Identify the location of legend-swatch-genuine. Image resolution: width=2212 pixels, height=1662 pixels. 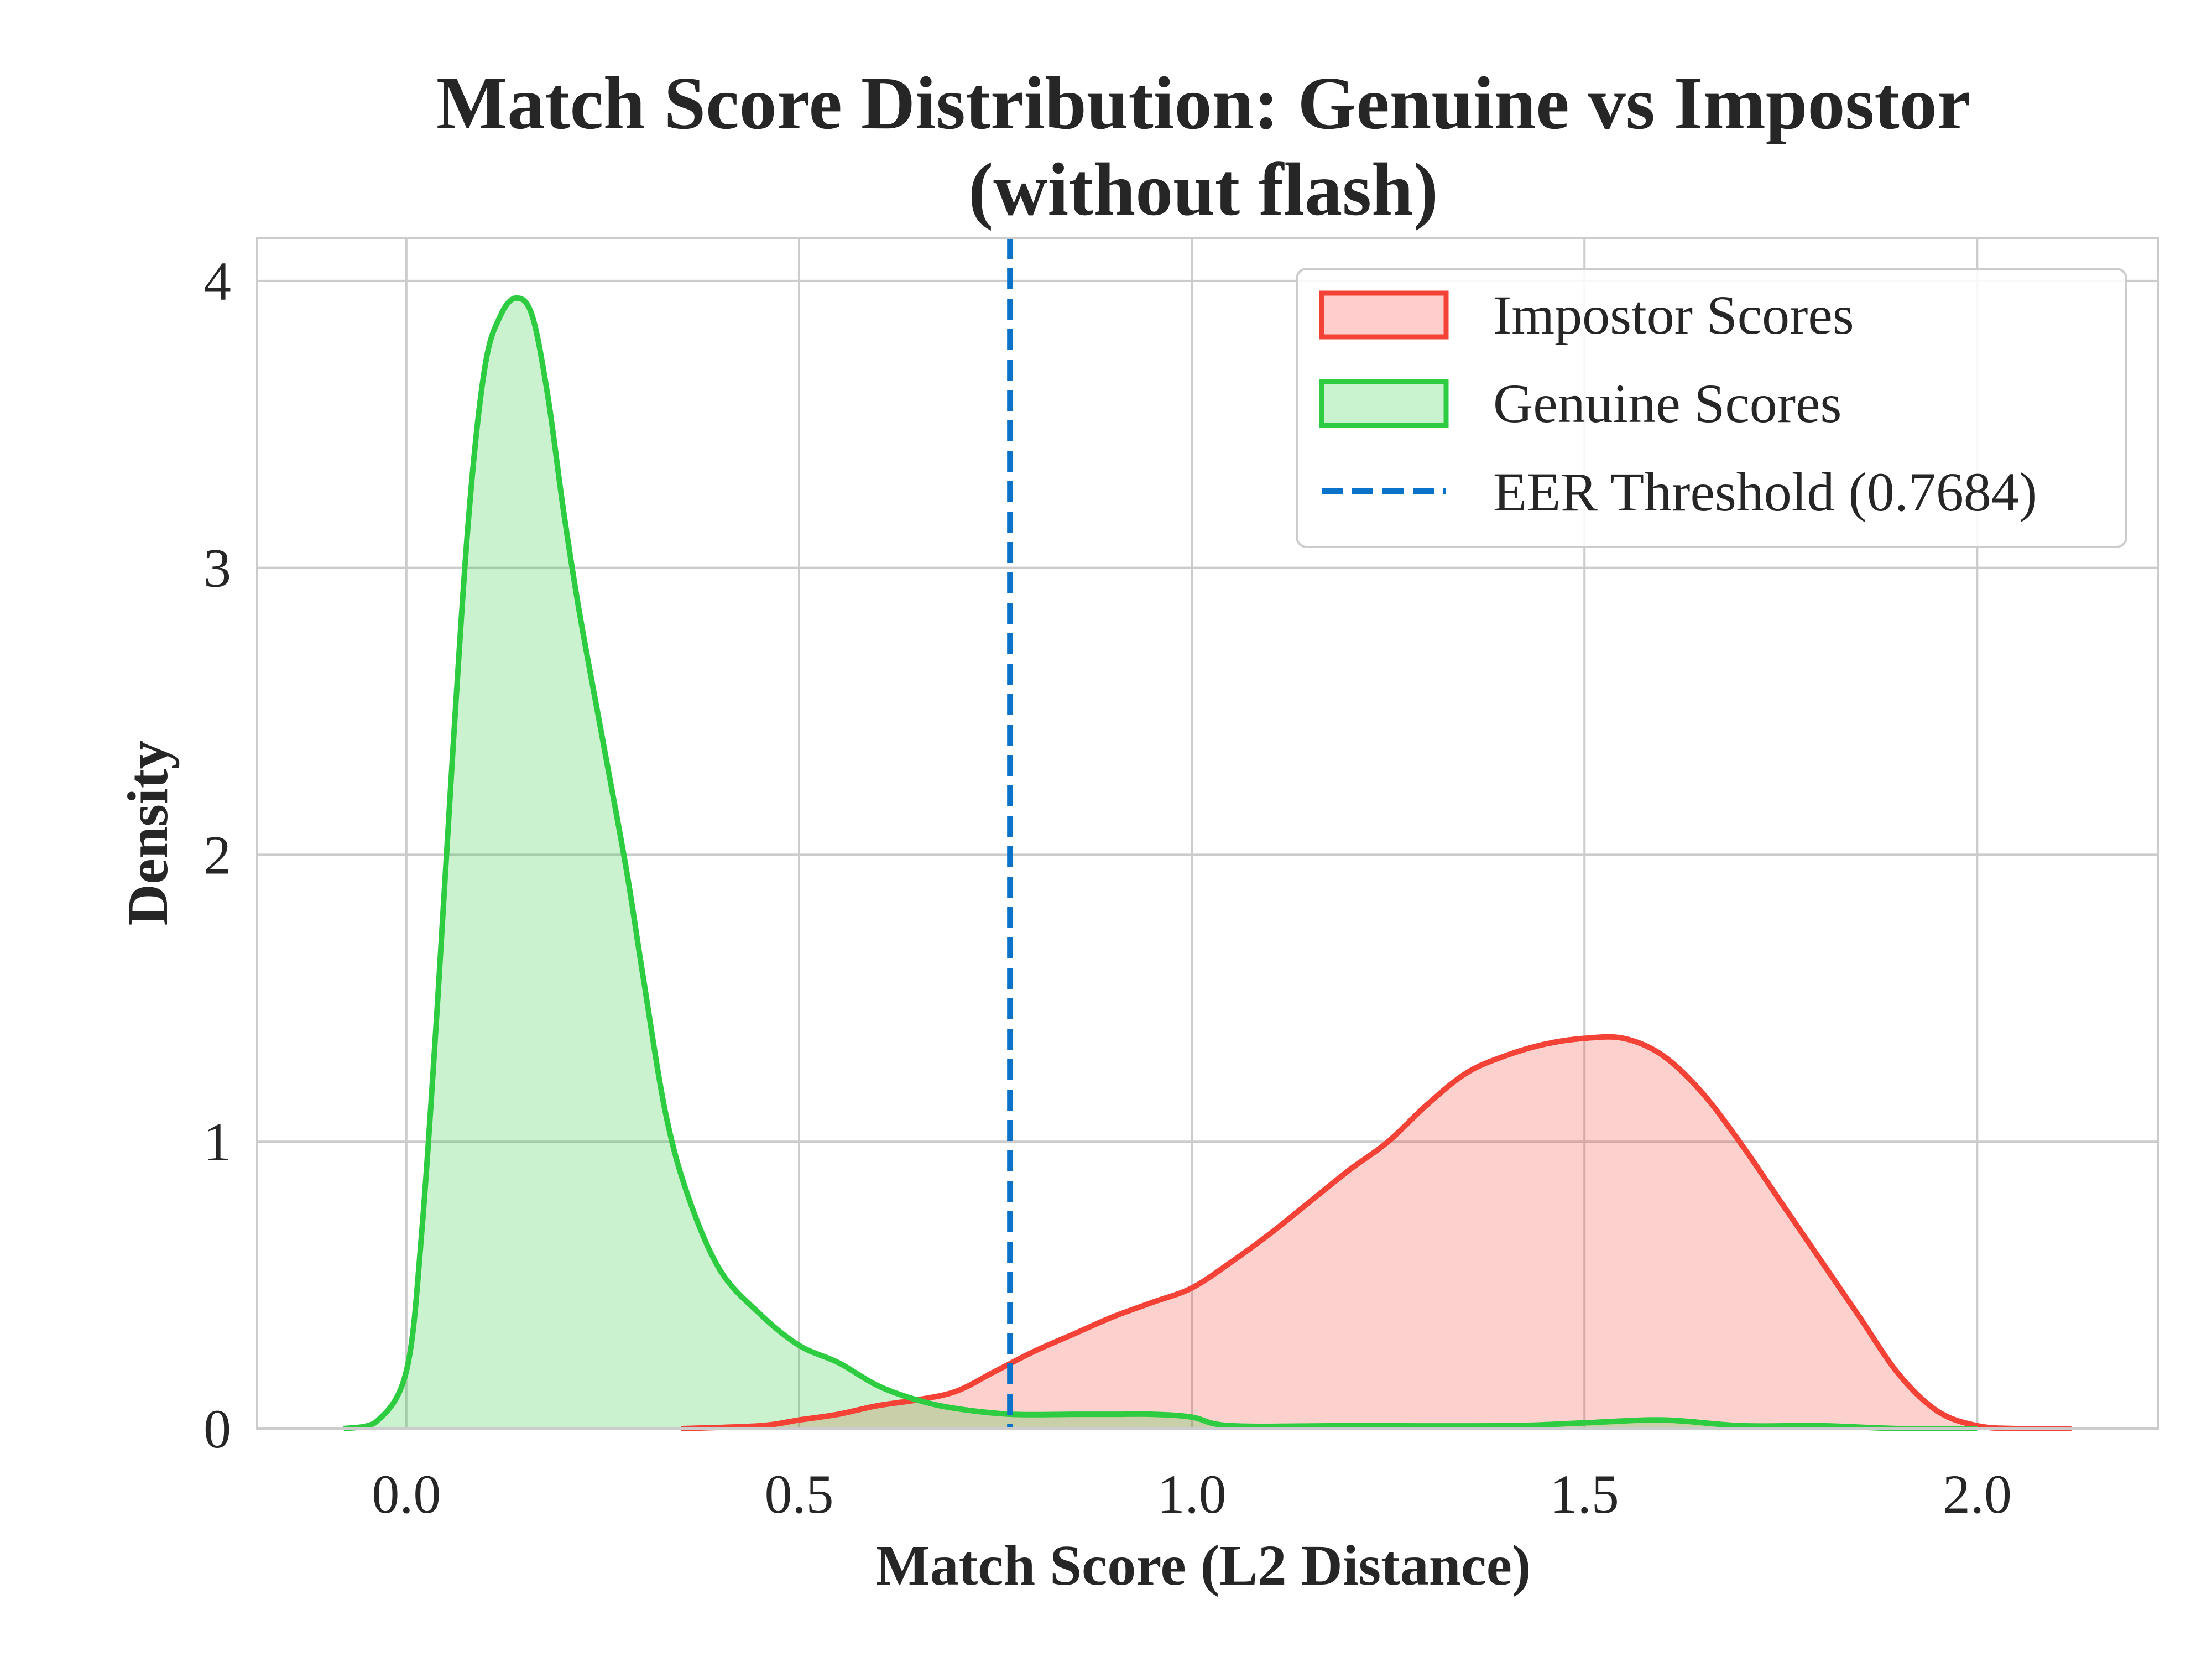
(1384, 404).